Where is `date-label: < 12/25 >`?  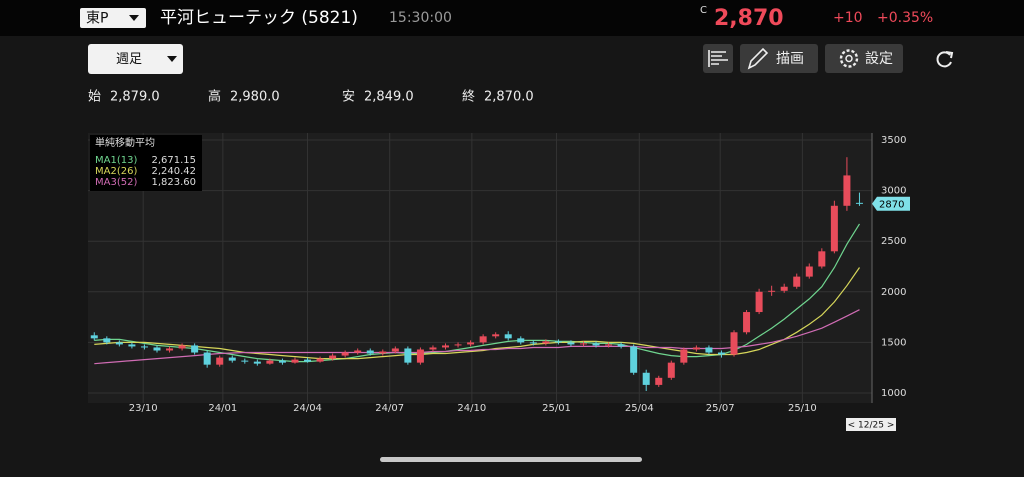
date-label: < 12/25 > is located at coordinates (871, 426).